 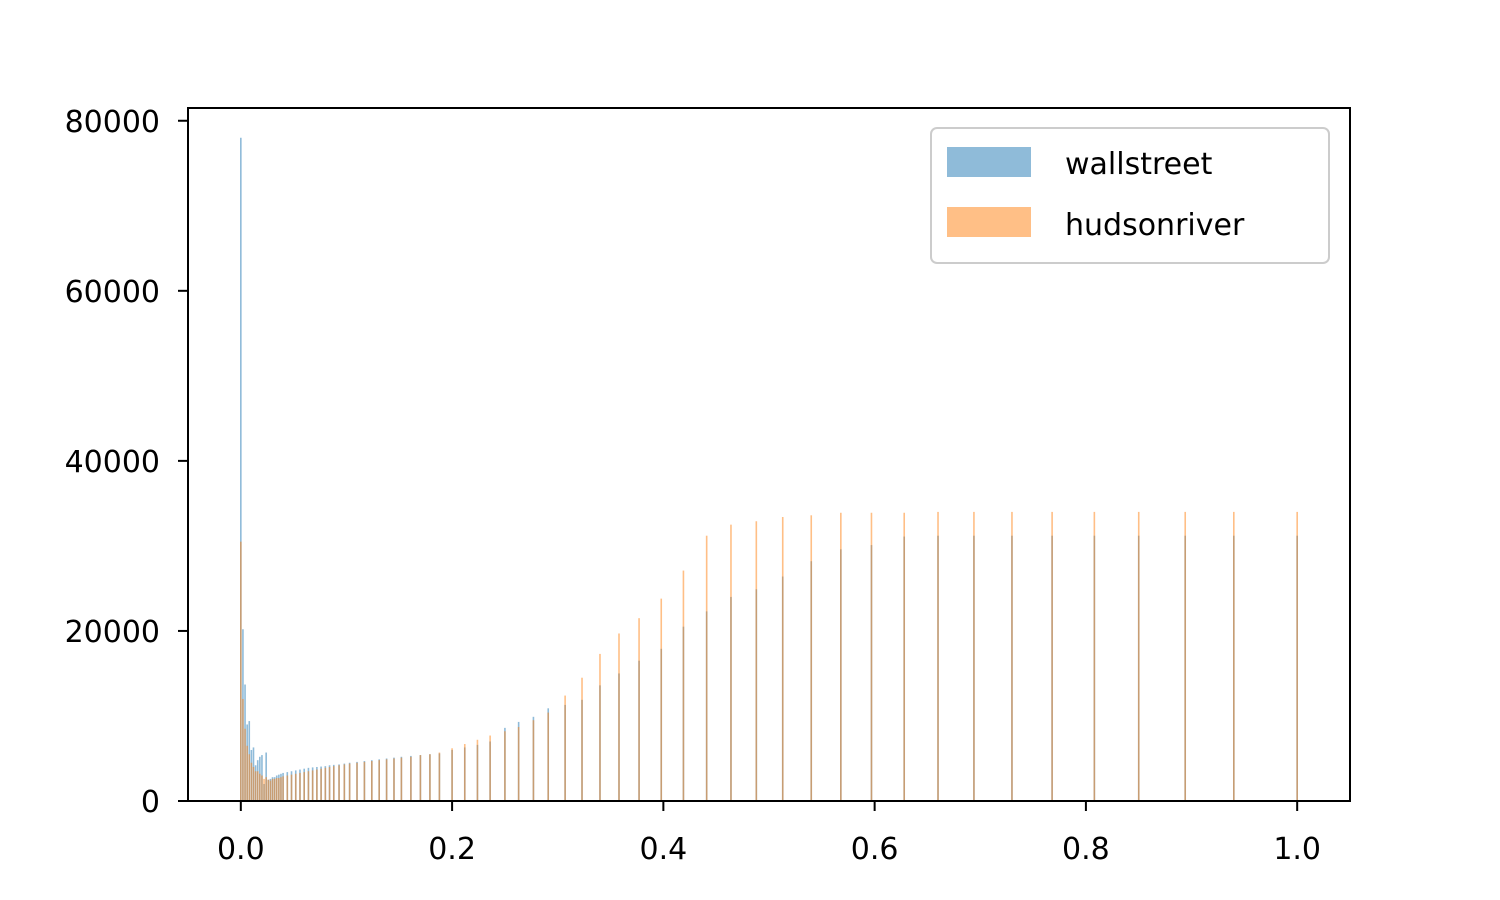 I want to click on x-tick-label: 0.0, so click(x=241, y=849).